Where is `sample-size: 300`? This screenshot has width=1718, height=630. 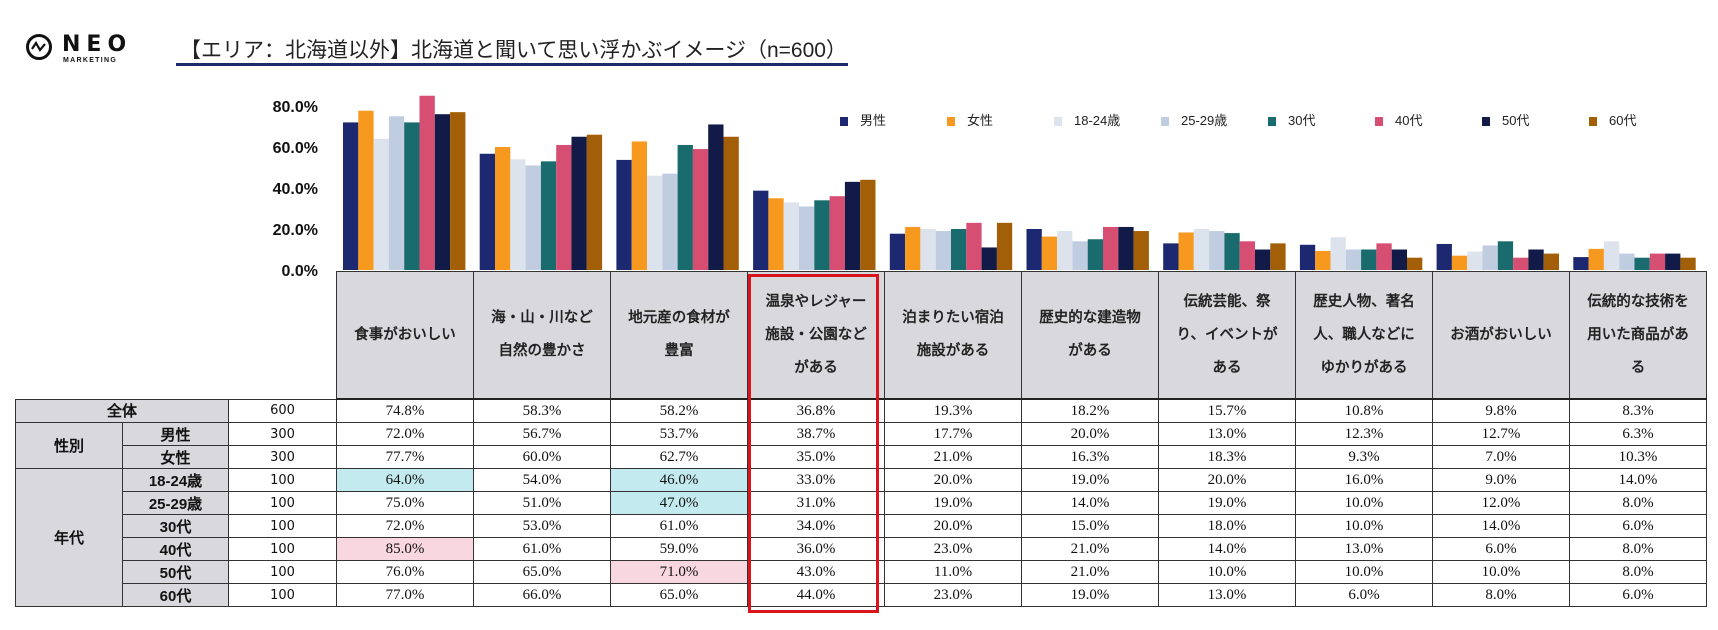 sample-size: 300 is located at coordinates (282, 434).